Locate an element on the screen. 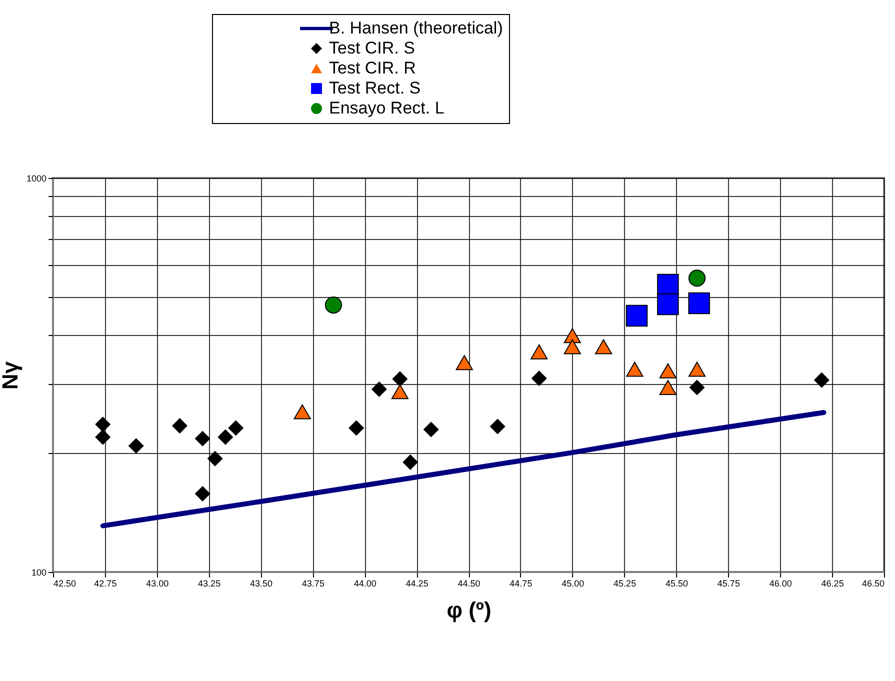 The width and height of the screenshot is (895, 681). x-tick-label: 43.25 is located at coordinates (209, 583).